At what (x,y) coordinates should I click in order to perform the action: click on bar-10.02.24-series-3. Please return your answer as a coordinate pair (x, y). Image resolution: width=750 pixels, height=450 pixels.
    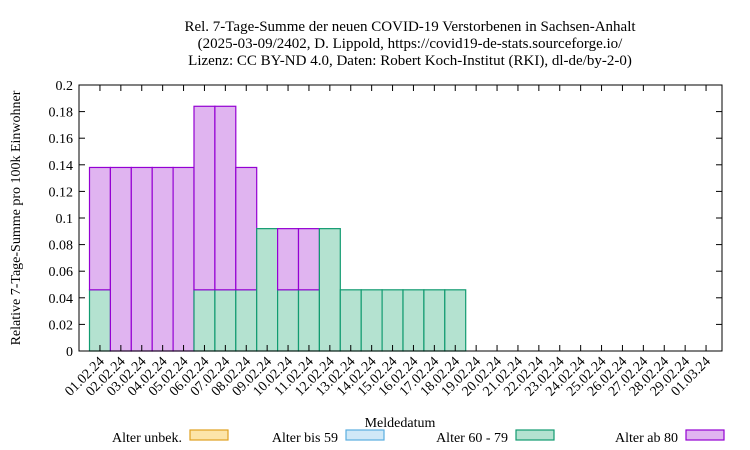
    Looking at the image, I should click on (288, 259).